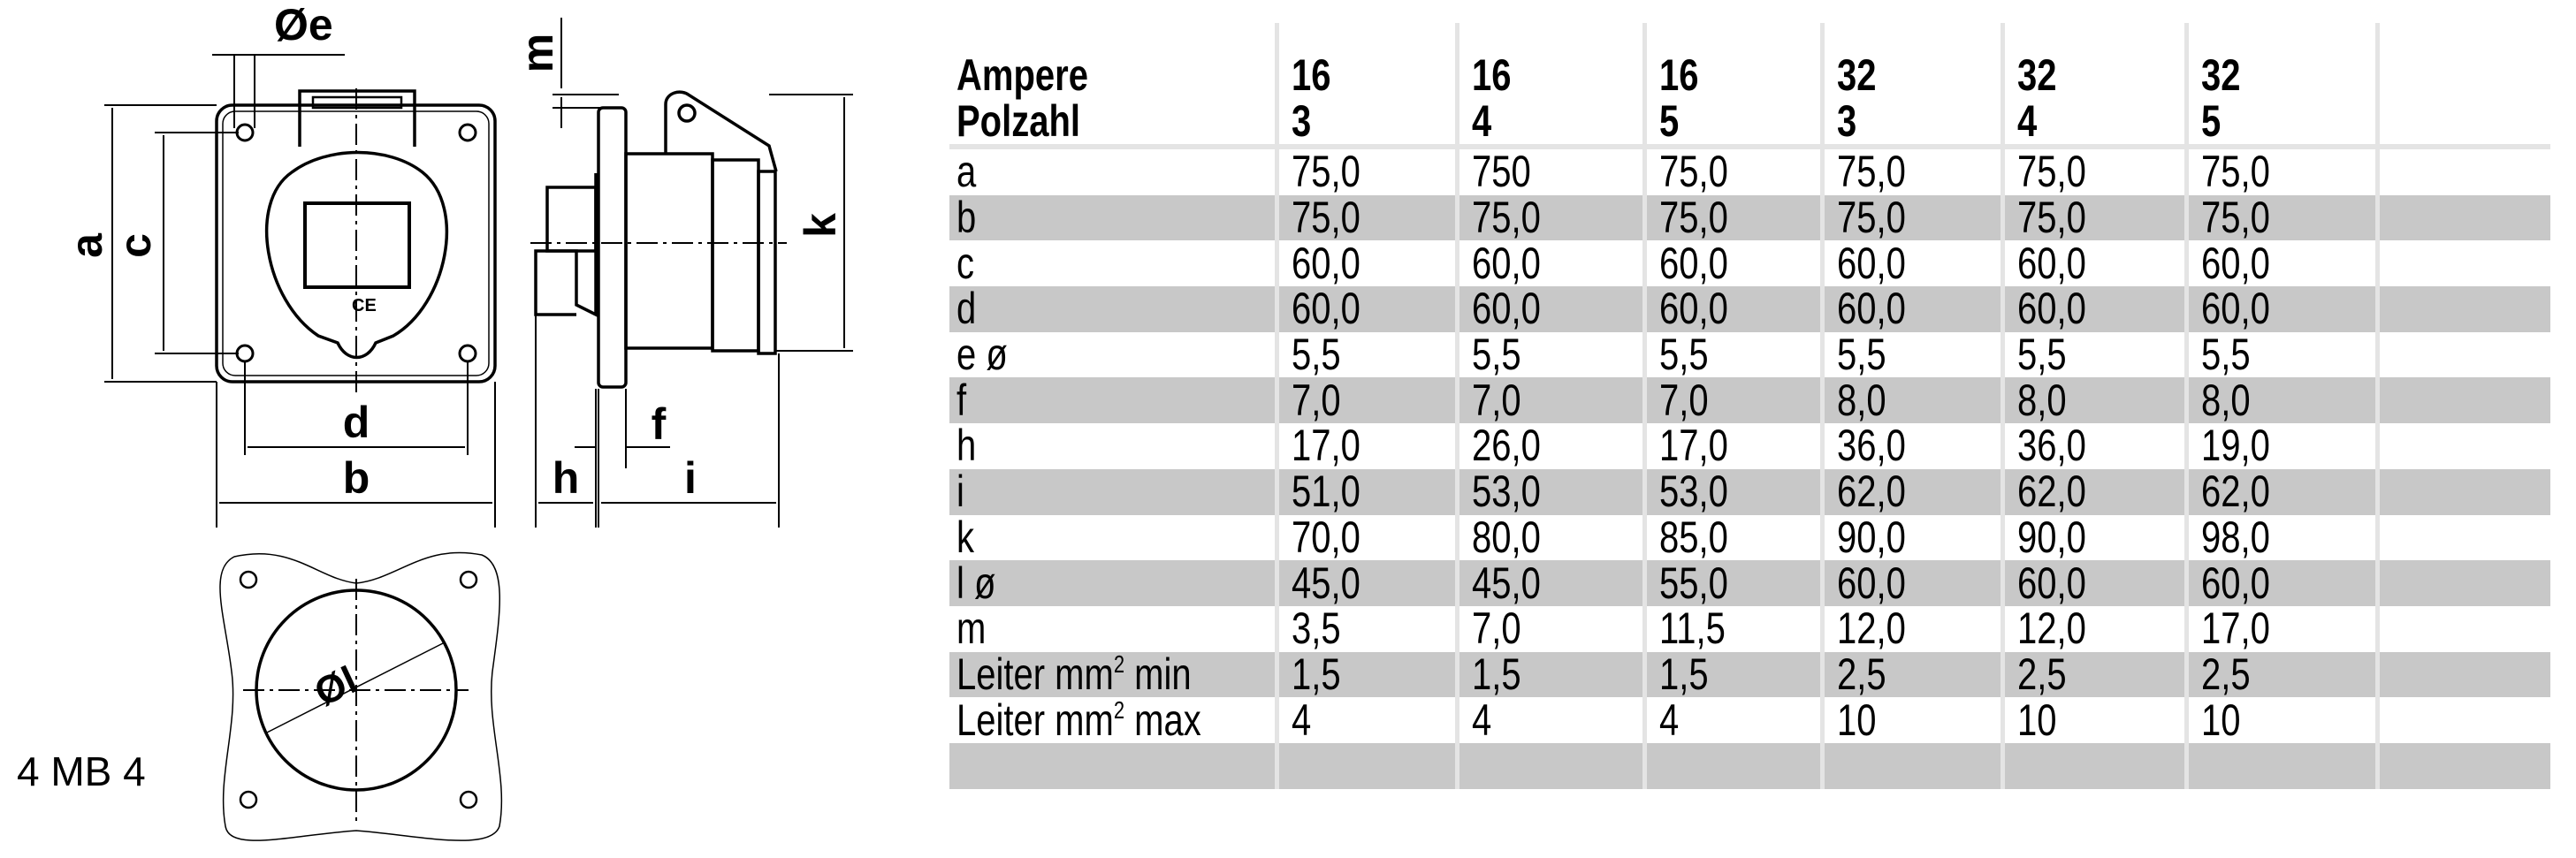  I want to click on table-row: Leiter mm2 min 1,5 1,5 1,5 2,5 2,5 2,5, so click(1749, 674).